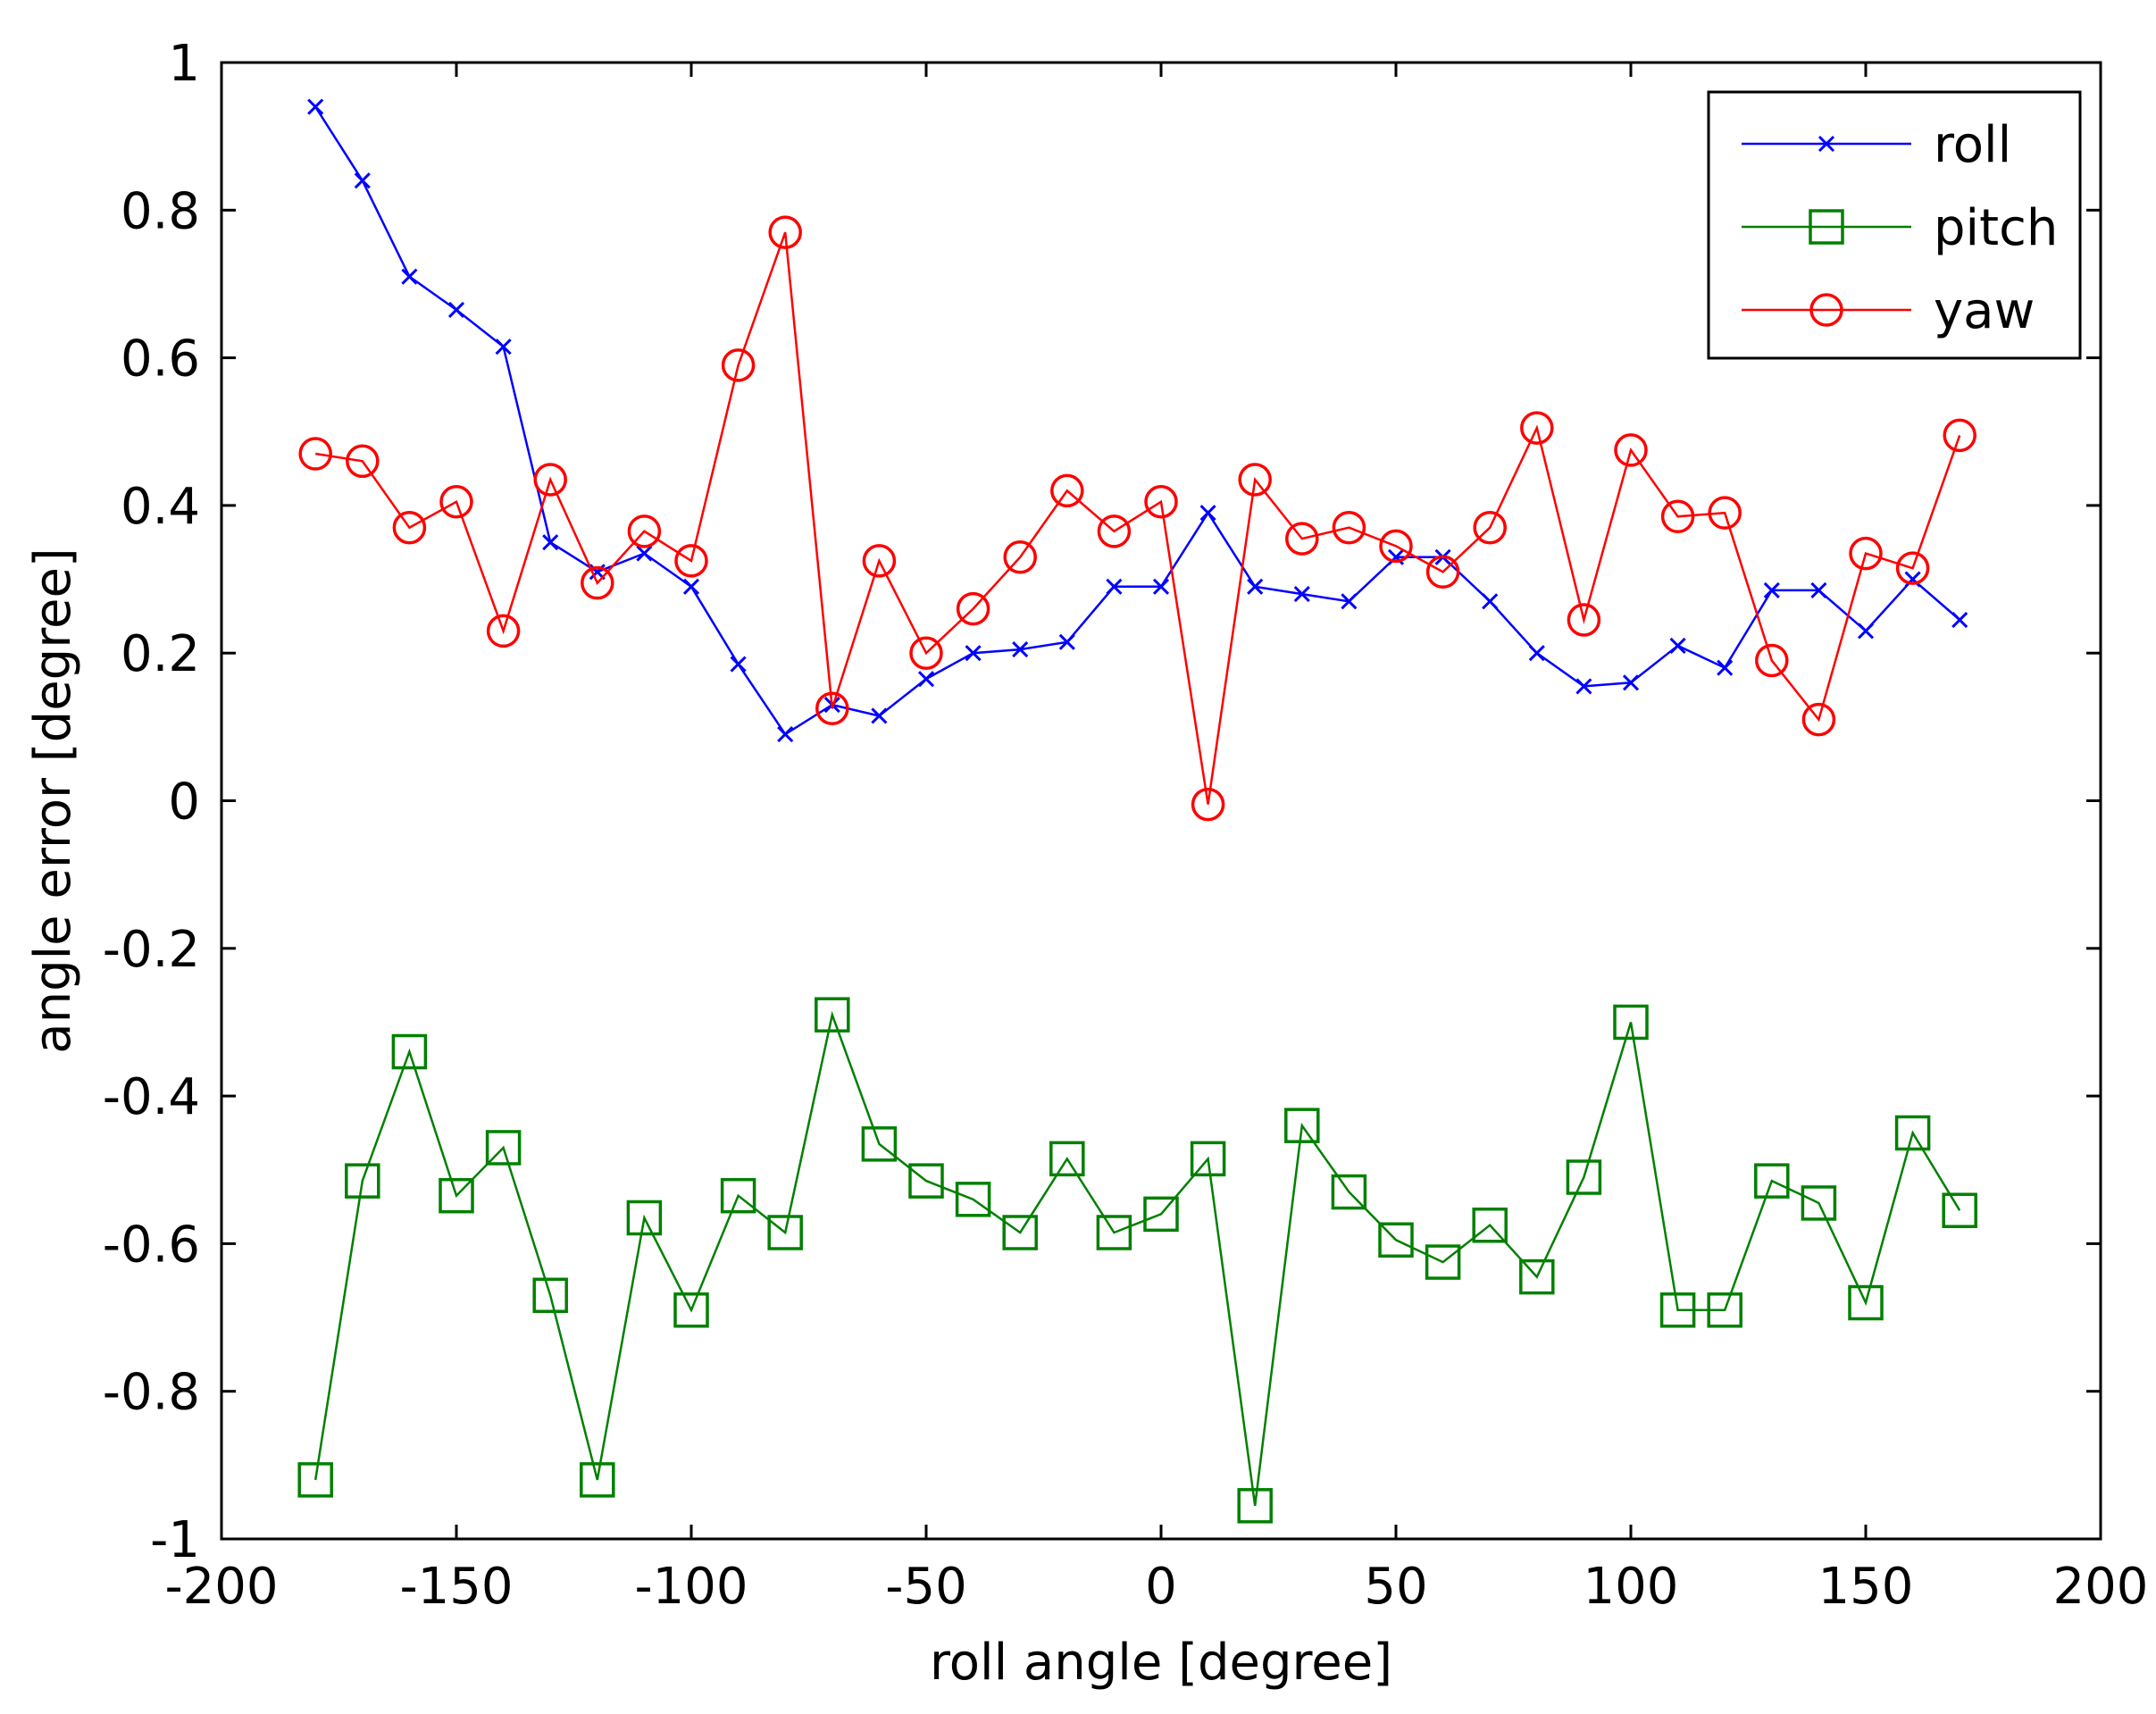 The width and height of the screenshot is (2156, 1714). Describe the element at coordinates (1984, 311) in the screenshot. I see `legend-label: yaw` at that location.